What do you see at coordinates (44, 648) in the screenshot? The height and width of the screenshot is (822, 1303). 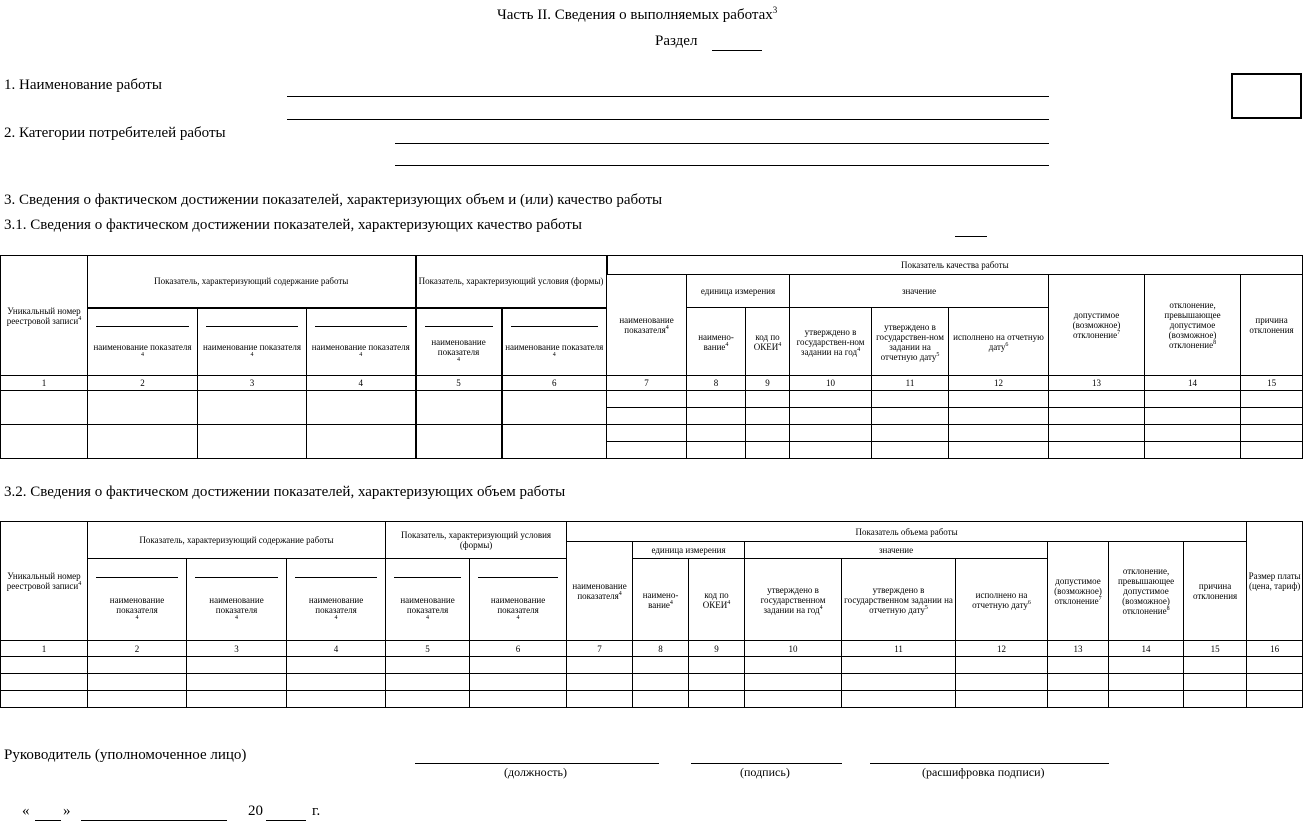 I see `t2-num: 1` at bounding box center [44, 648].